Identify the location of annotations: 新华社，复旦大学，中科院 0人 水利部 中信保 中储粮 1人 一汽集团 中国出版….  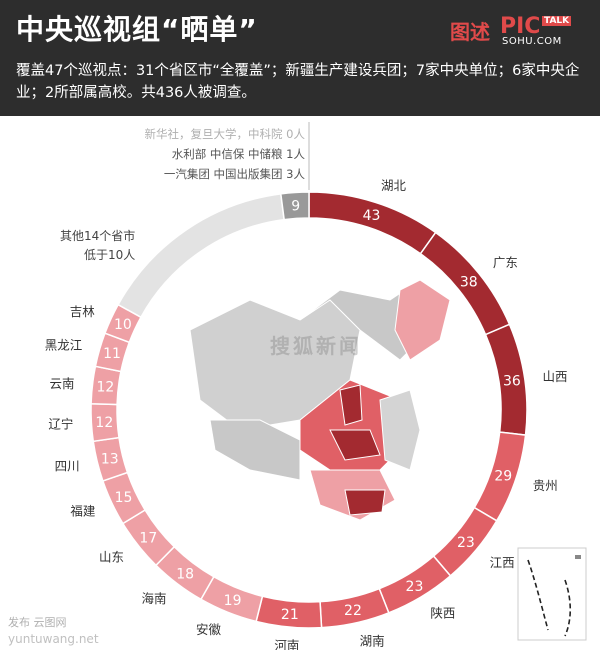
(185, 192).